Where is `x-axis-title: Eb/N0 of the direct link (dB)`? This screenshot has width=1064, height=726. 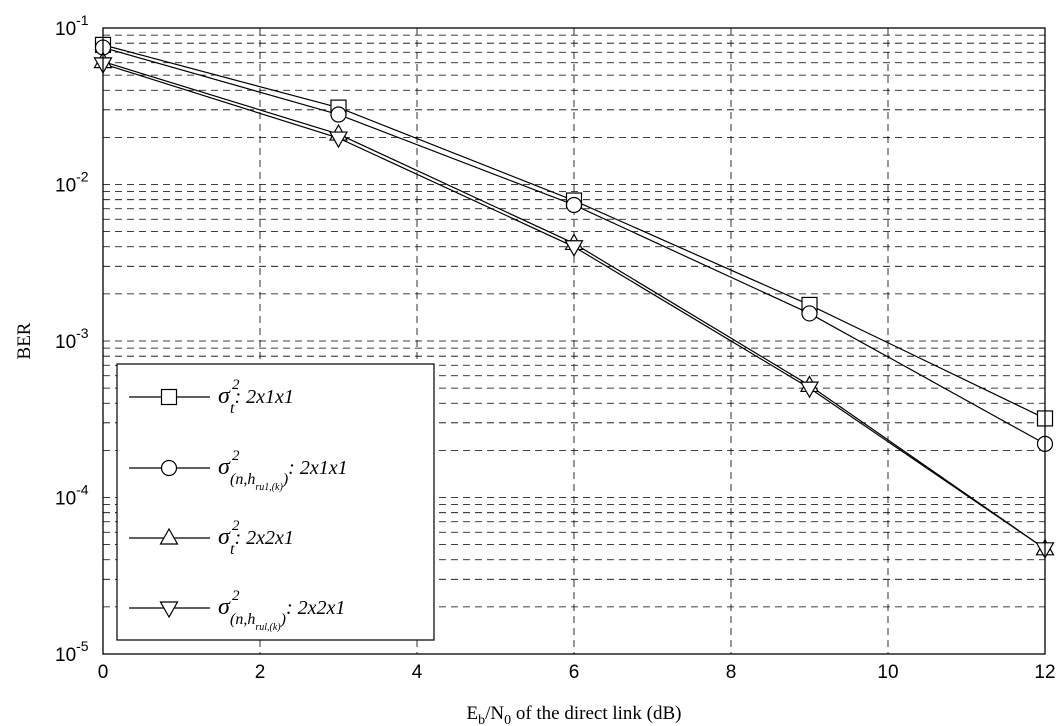 x-axis-title: Eb/N0 of the direct link (dB) is located at coordinates (573, 714).